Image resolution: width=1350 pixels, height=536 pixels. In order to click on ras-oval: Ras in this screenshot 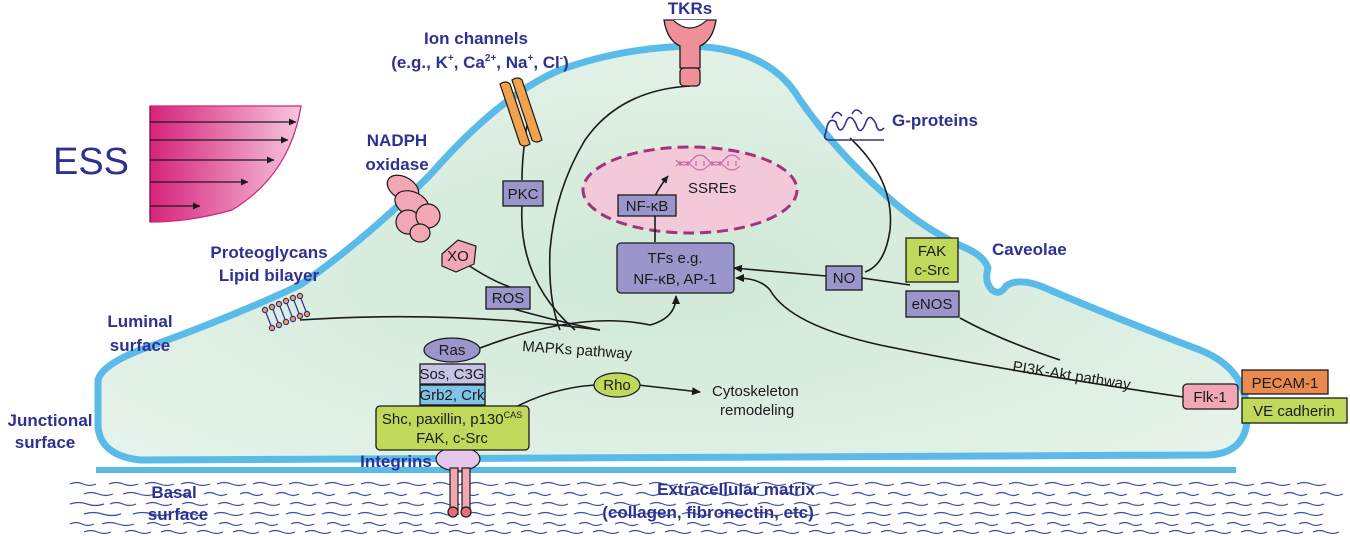, I will do `click(452, 350)`.